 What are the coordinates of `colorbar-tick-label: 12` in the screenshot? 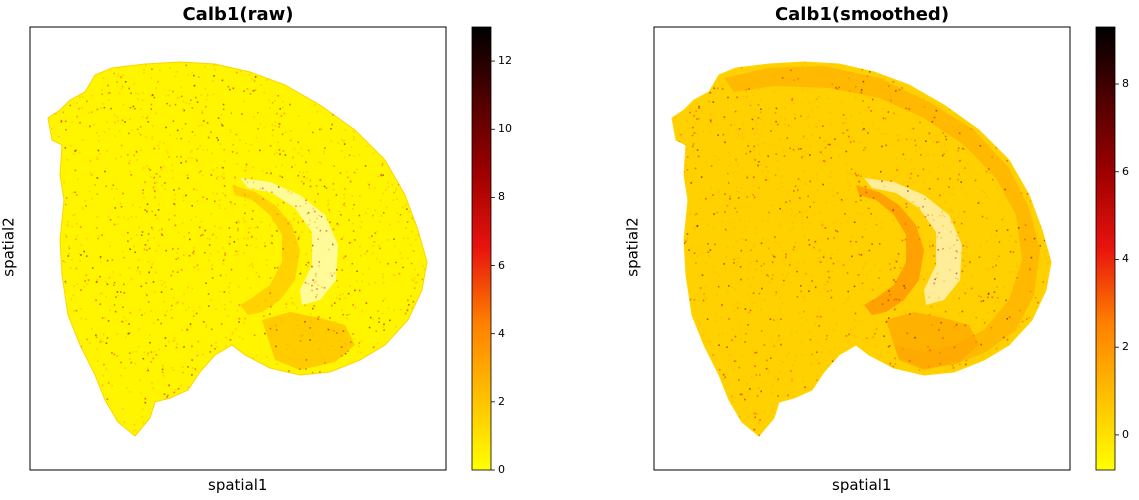 It's located at (505, 61).